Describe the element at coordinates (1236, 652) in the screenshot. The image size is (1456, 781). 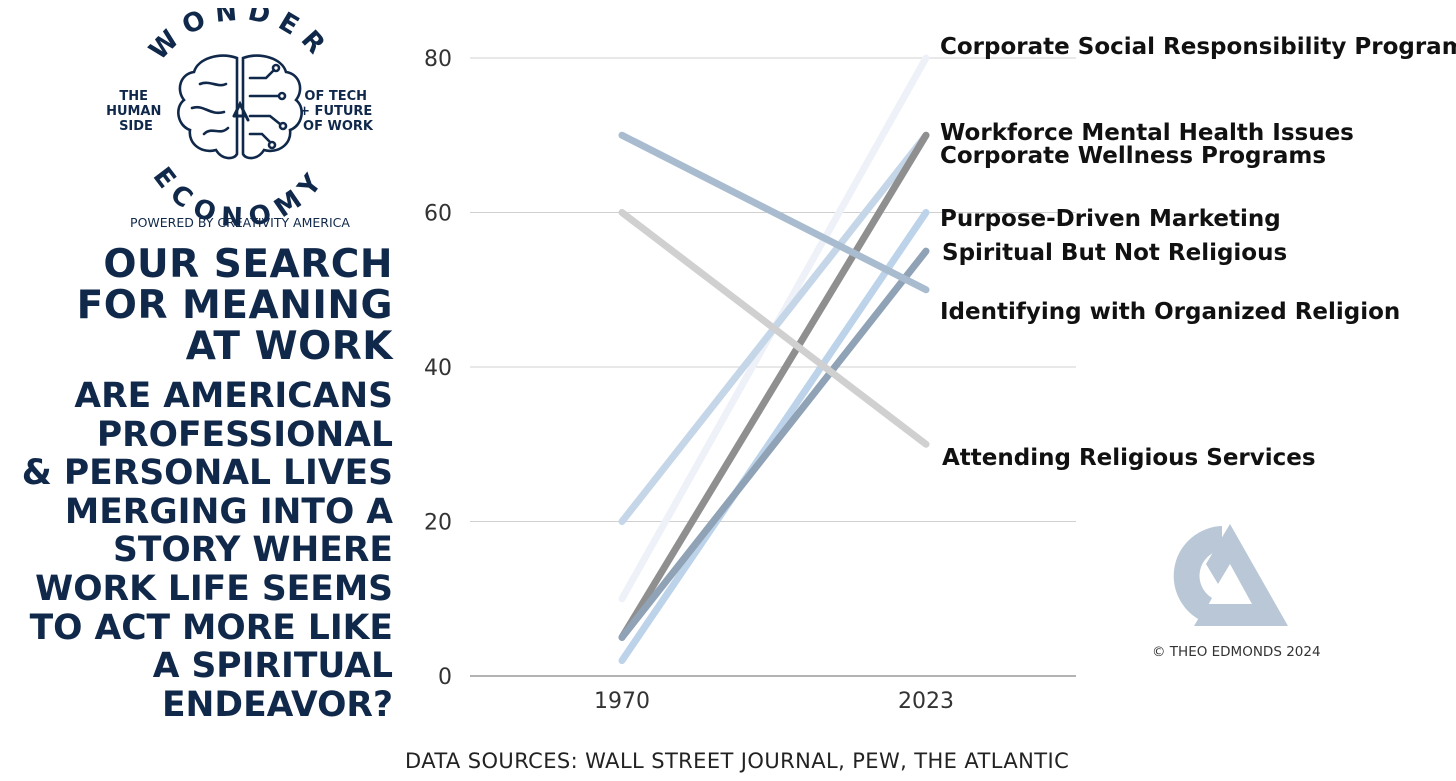
I see `copyright-text: © THEO EDMONDS 2024` at that location.